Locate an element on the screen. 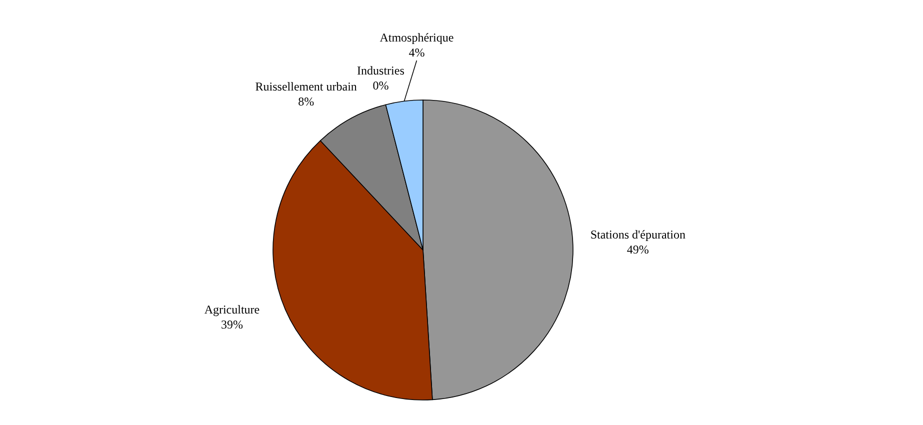 The height and width of the screenshot is (425, 923). text: 0% is located at coordinates (380, 85).